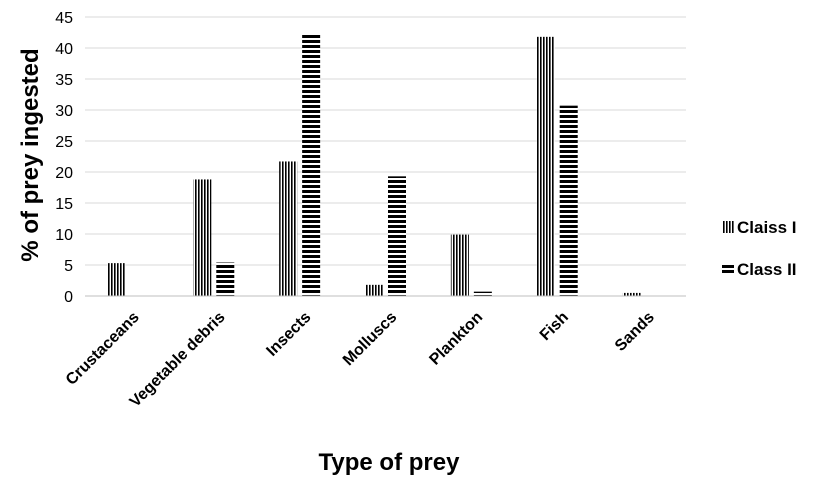  What do you see at coordinates (68, 297) in the screenshot?
I see `y-tick-label: 0` at bounding box center [68, 297].